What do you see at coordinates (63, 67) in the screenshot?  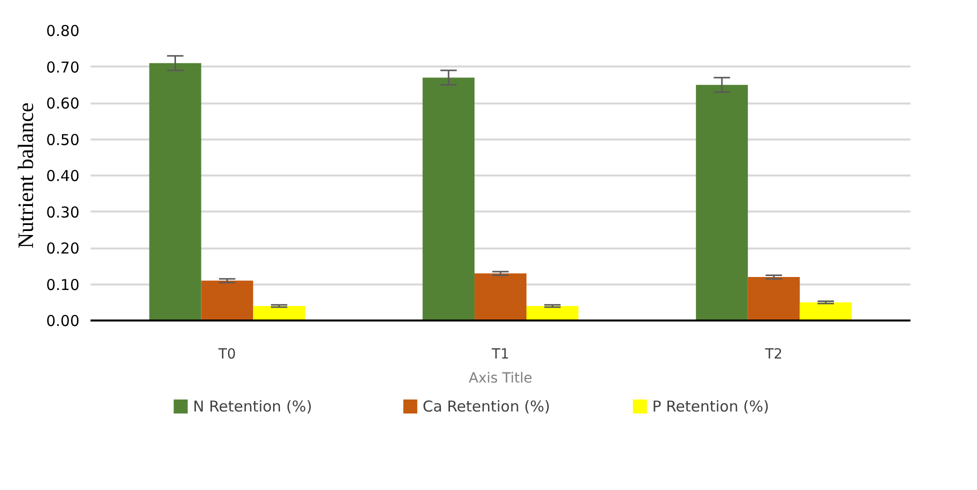 I see `y-tick-label: 0.70` at bounding box center [63, 67].